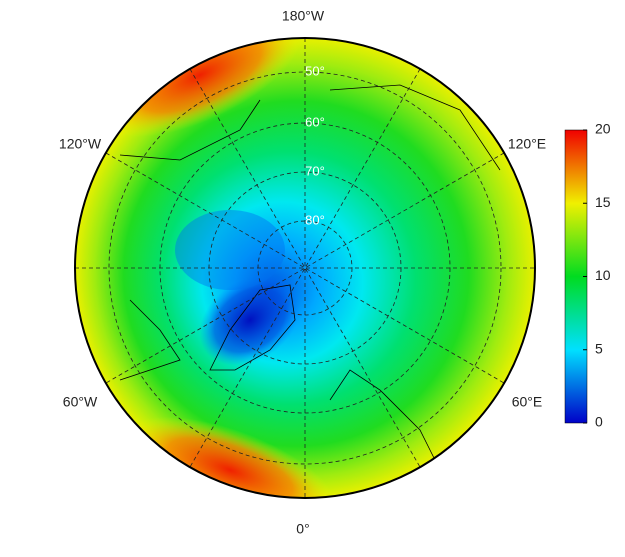 This screenshot has width=625, height=557. What do you see at coordinates (315, 170) in the screenshot?
I see `lat-label: 70°` at bounding box center [315, 170].